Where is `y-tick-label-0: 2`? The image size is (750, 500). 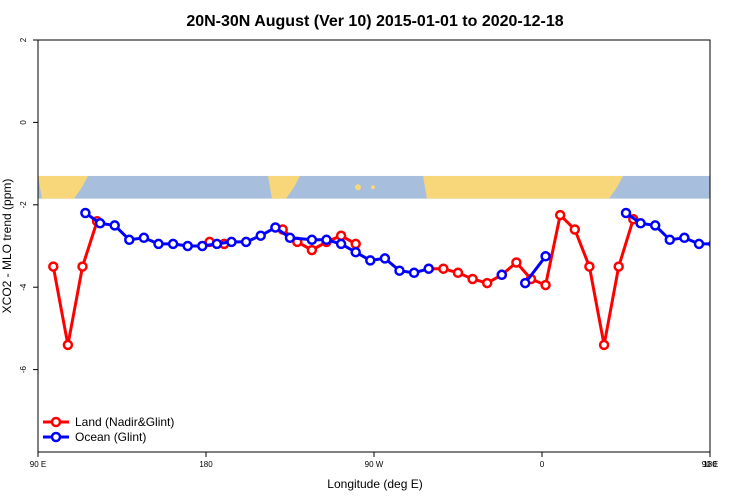
y-tick-label-0: 2 is located at coordinates (23, 39).